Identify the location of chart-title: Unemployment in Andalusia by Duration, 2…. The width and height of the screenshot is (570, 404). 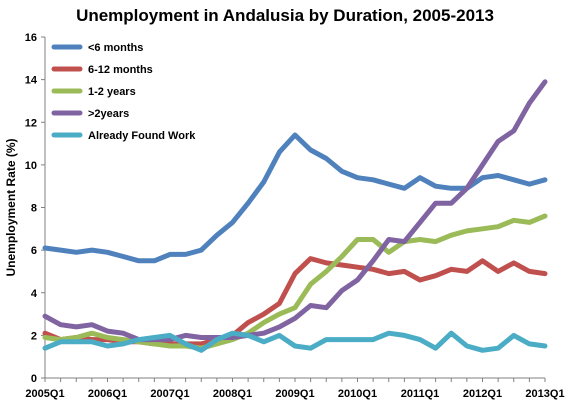
(285, 15).